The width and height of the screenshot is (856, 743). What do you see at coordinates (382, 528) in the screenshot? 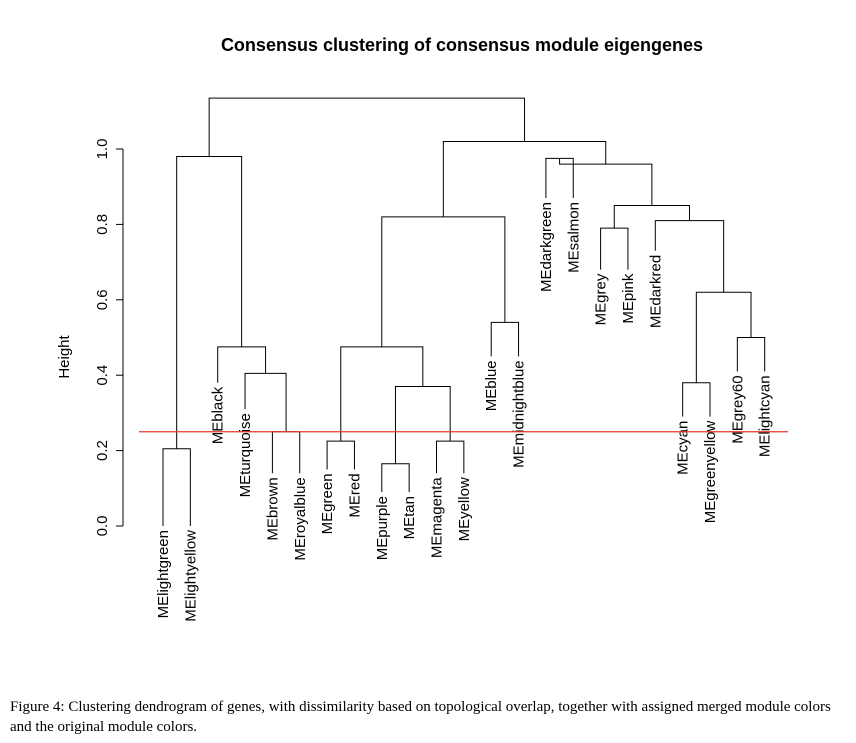
I see `leaf-label: MEpurple` at bounding box center [382, 528].